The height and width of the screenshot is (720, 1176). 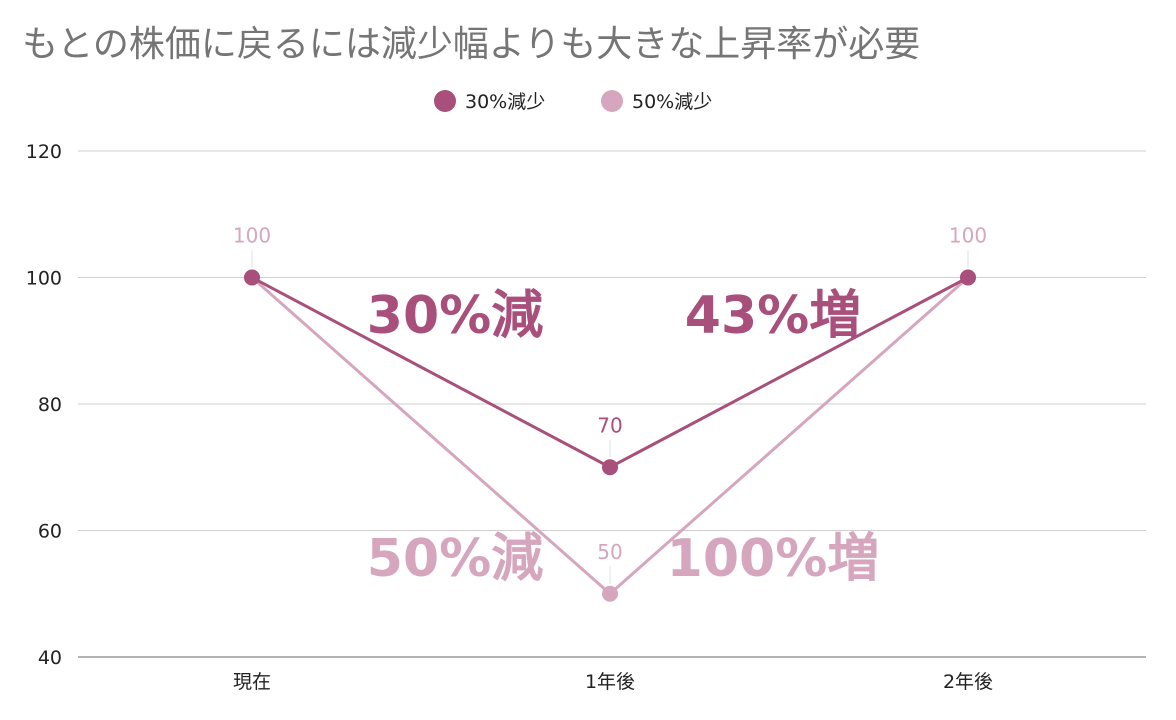 I want to click on y-axis: 40 60 80 100 120, so click(x=44, y=405).